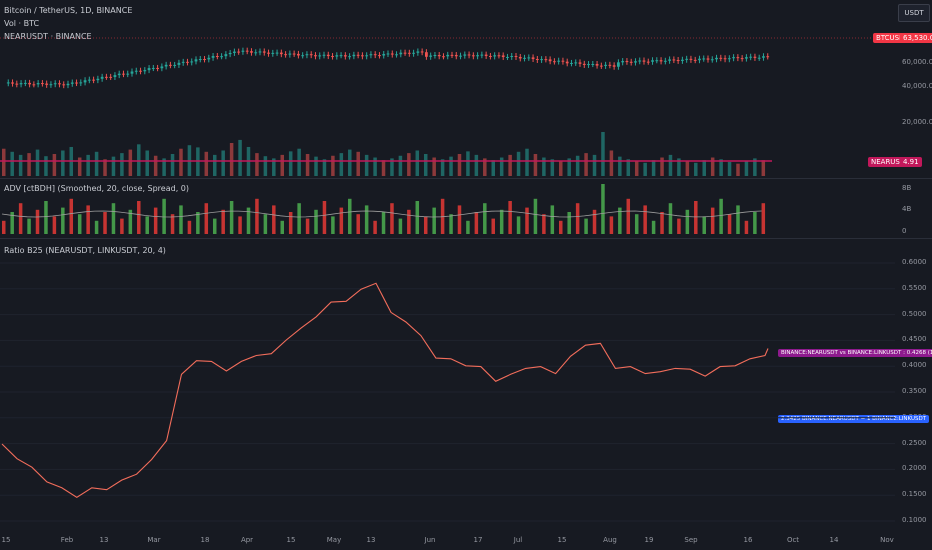 The image size is (932, 550). I want to click on btc-symbol-tag: BTCUSDT, so click(892, 38).